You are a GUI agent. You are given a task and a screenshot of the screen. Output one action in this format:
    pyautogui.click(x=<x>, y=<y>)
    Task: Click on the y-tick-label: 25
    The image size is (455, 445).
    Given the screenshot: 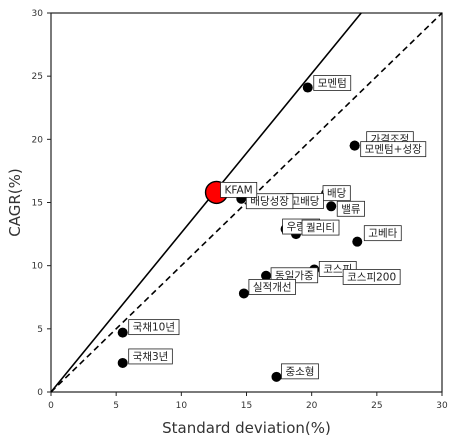 What is the action you would take?
    pyautogui.click(x=37, y=77)
    